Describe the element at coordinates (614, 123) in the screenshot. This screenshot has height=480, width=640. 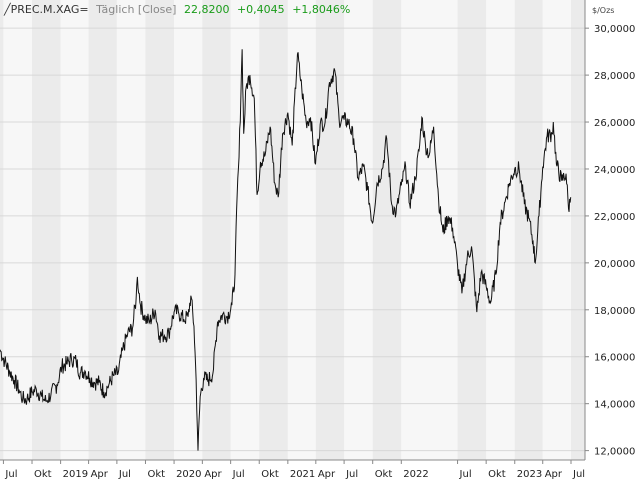
I see `y-tick-label: 26,0000` at that location.